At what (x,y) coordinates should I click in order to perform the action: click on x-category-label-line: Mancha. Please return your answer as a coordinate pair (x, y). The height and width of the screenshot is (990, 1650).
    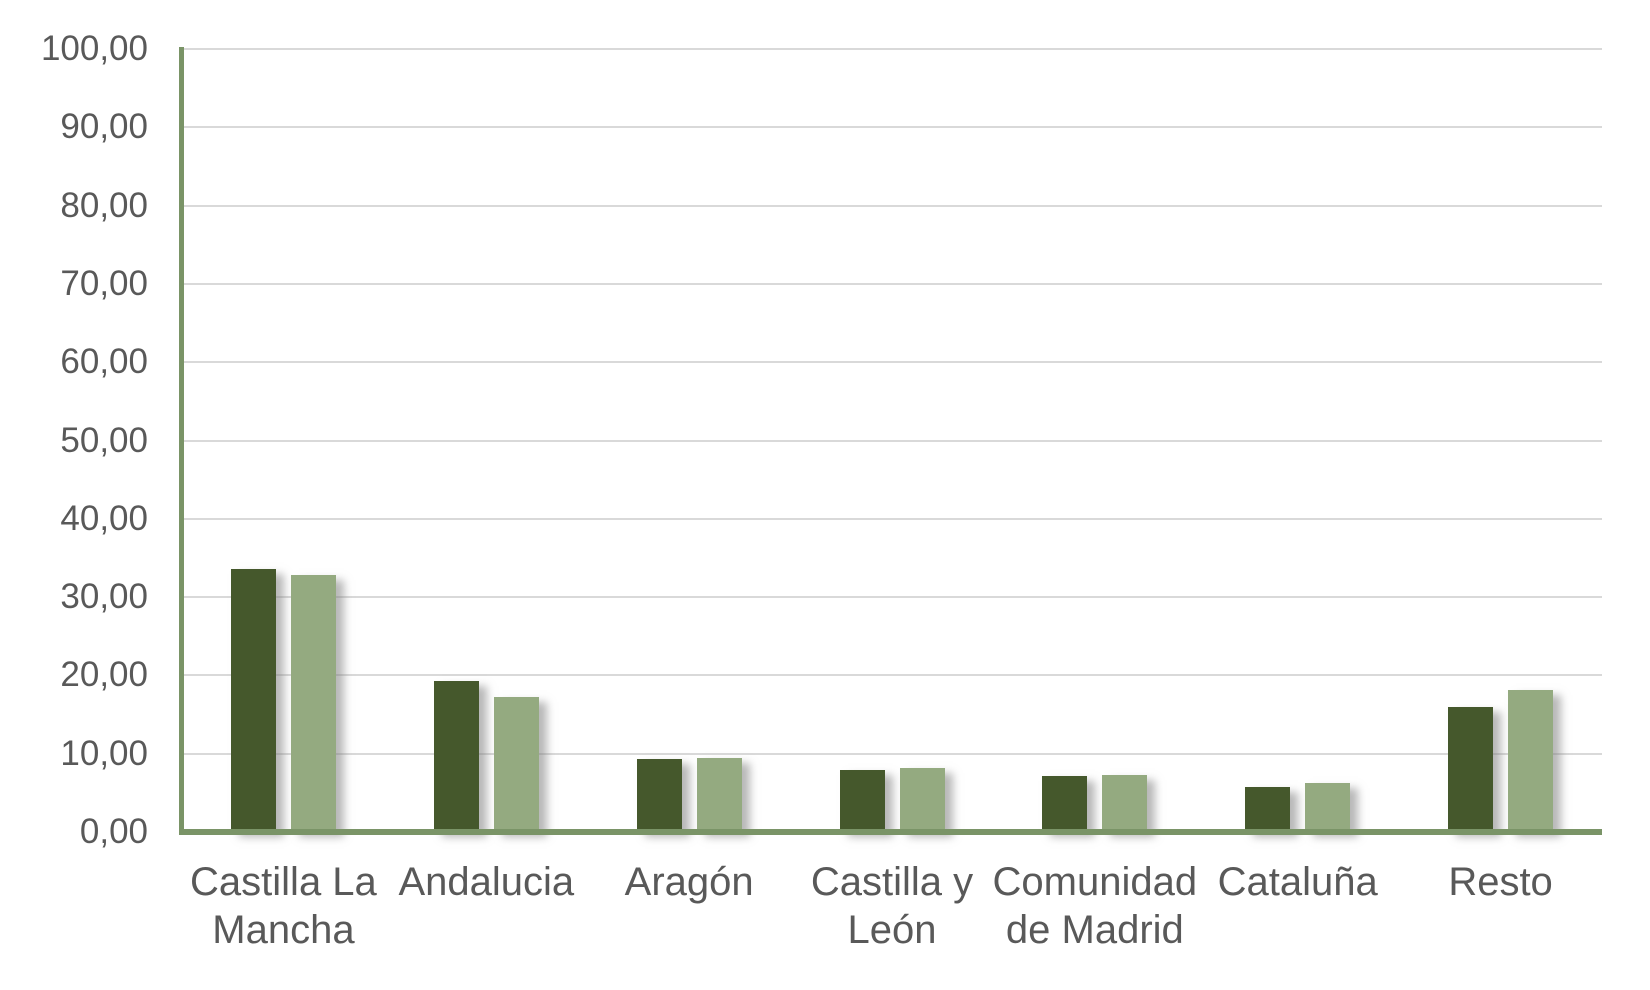
    Looking at the image, I should click on (283, 930).